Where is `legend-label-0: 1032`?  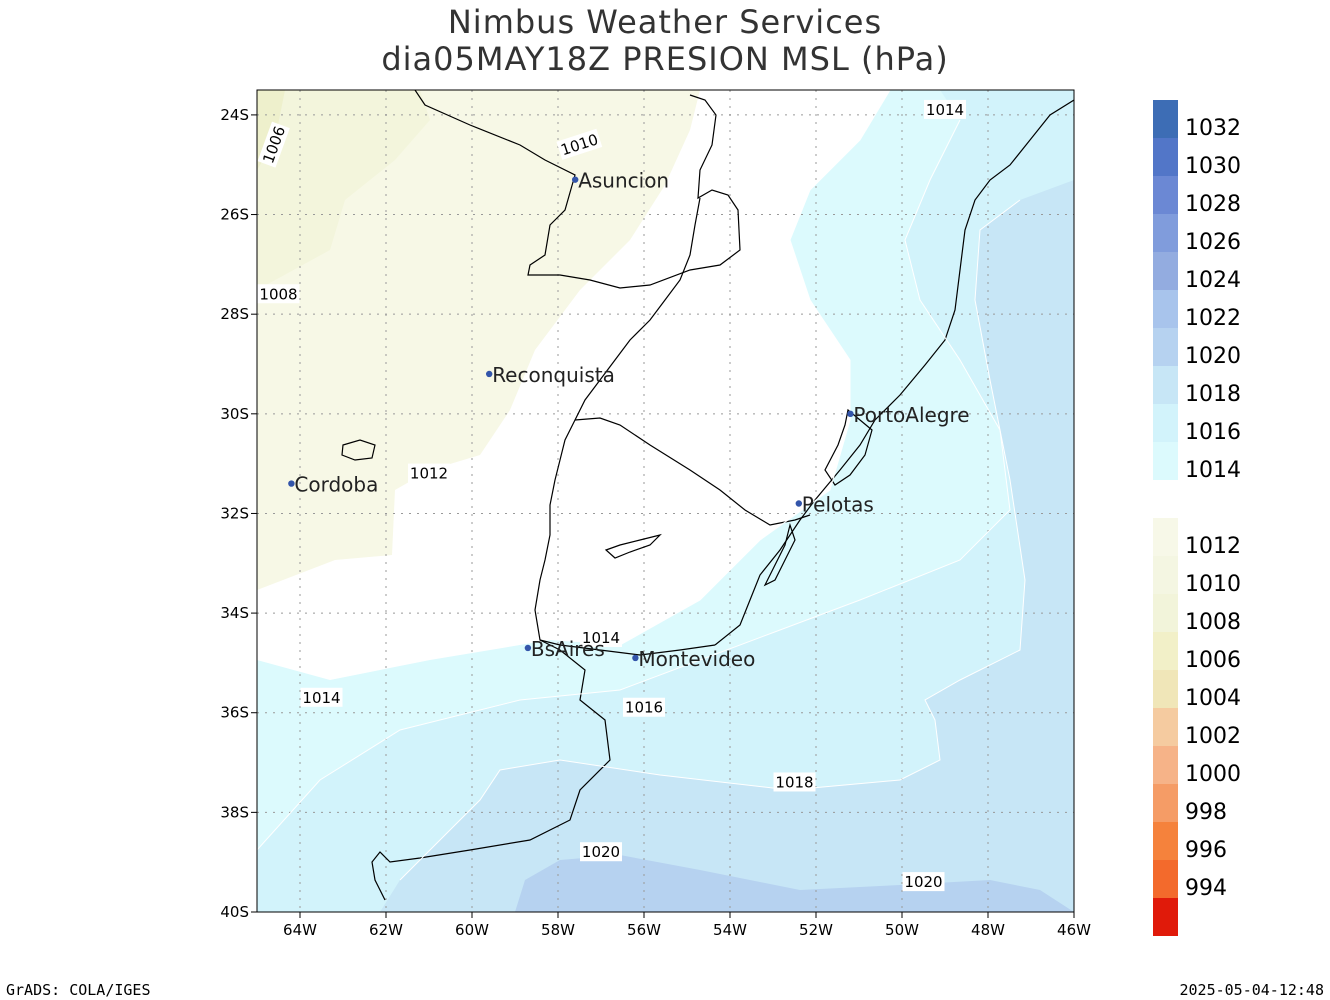
legend-label-0: 1032 is located at coordinates (1213, 128).